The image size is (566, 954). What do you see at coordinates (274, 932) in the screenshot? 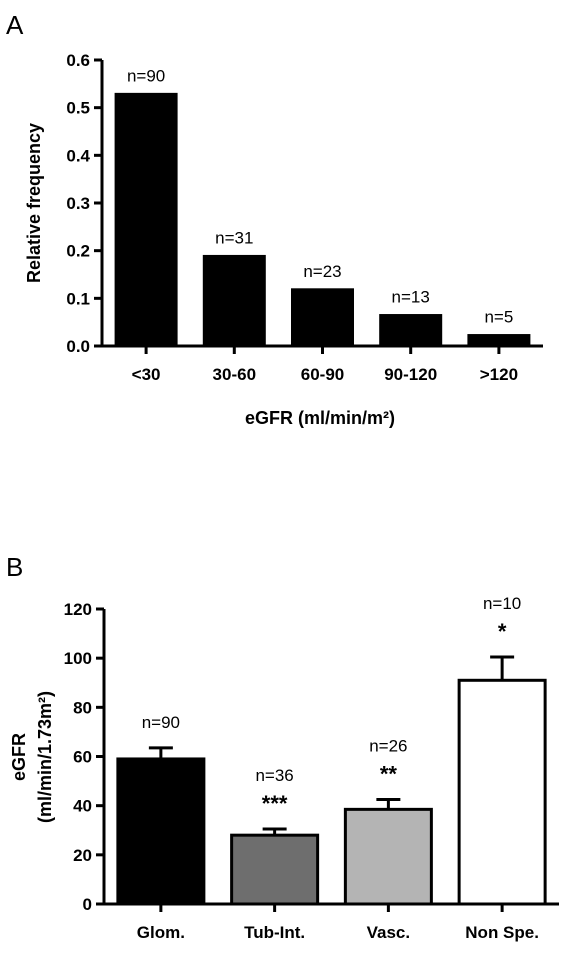
I see `chart-b-x-tick-label: Tub-Int.` at bounding box center [274, 932].